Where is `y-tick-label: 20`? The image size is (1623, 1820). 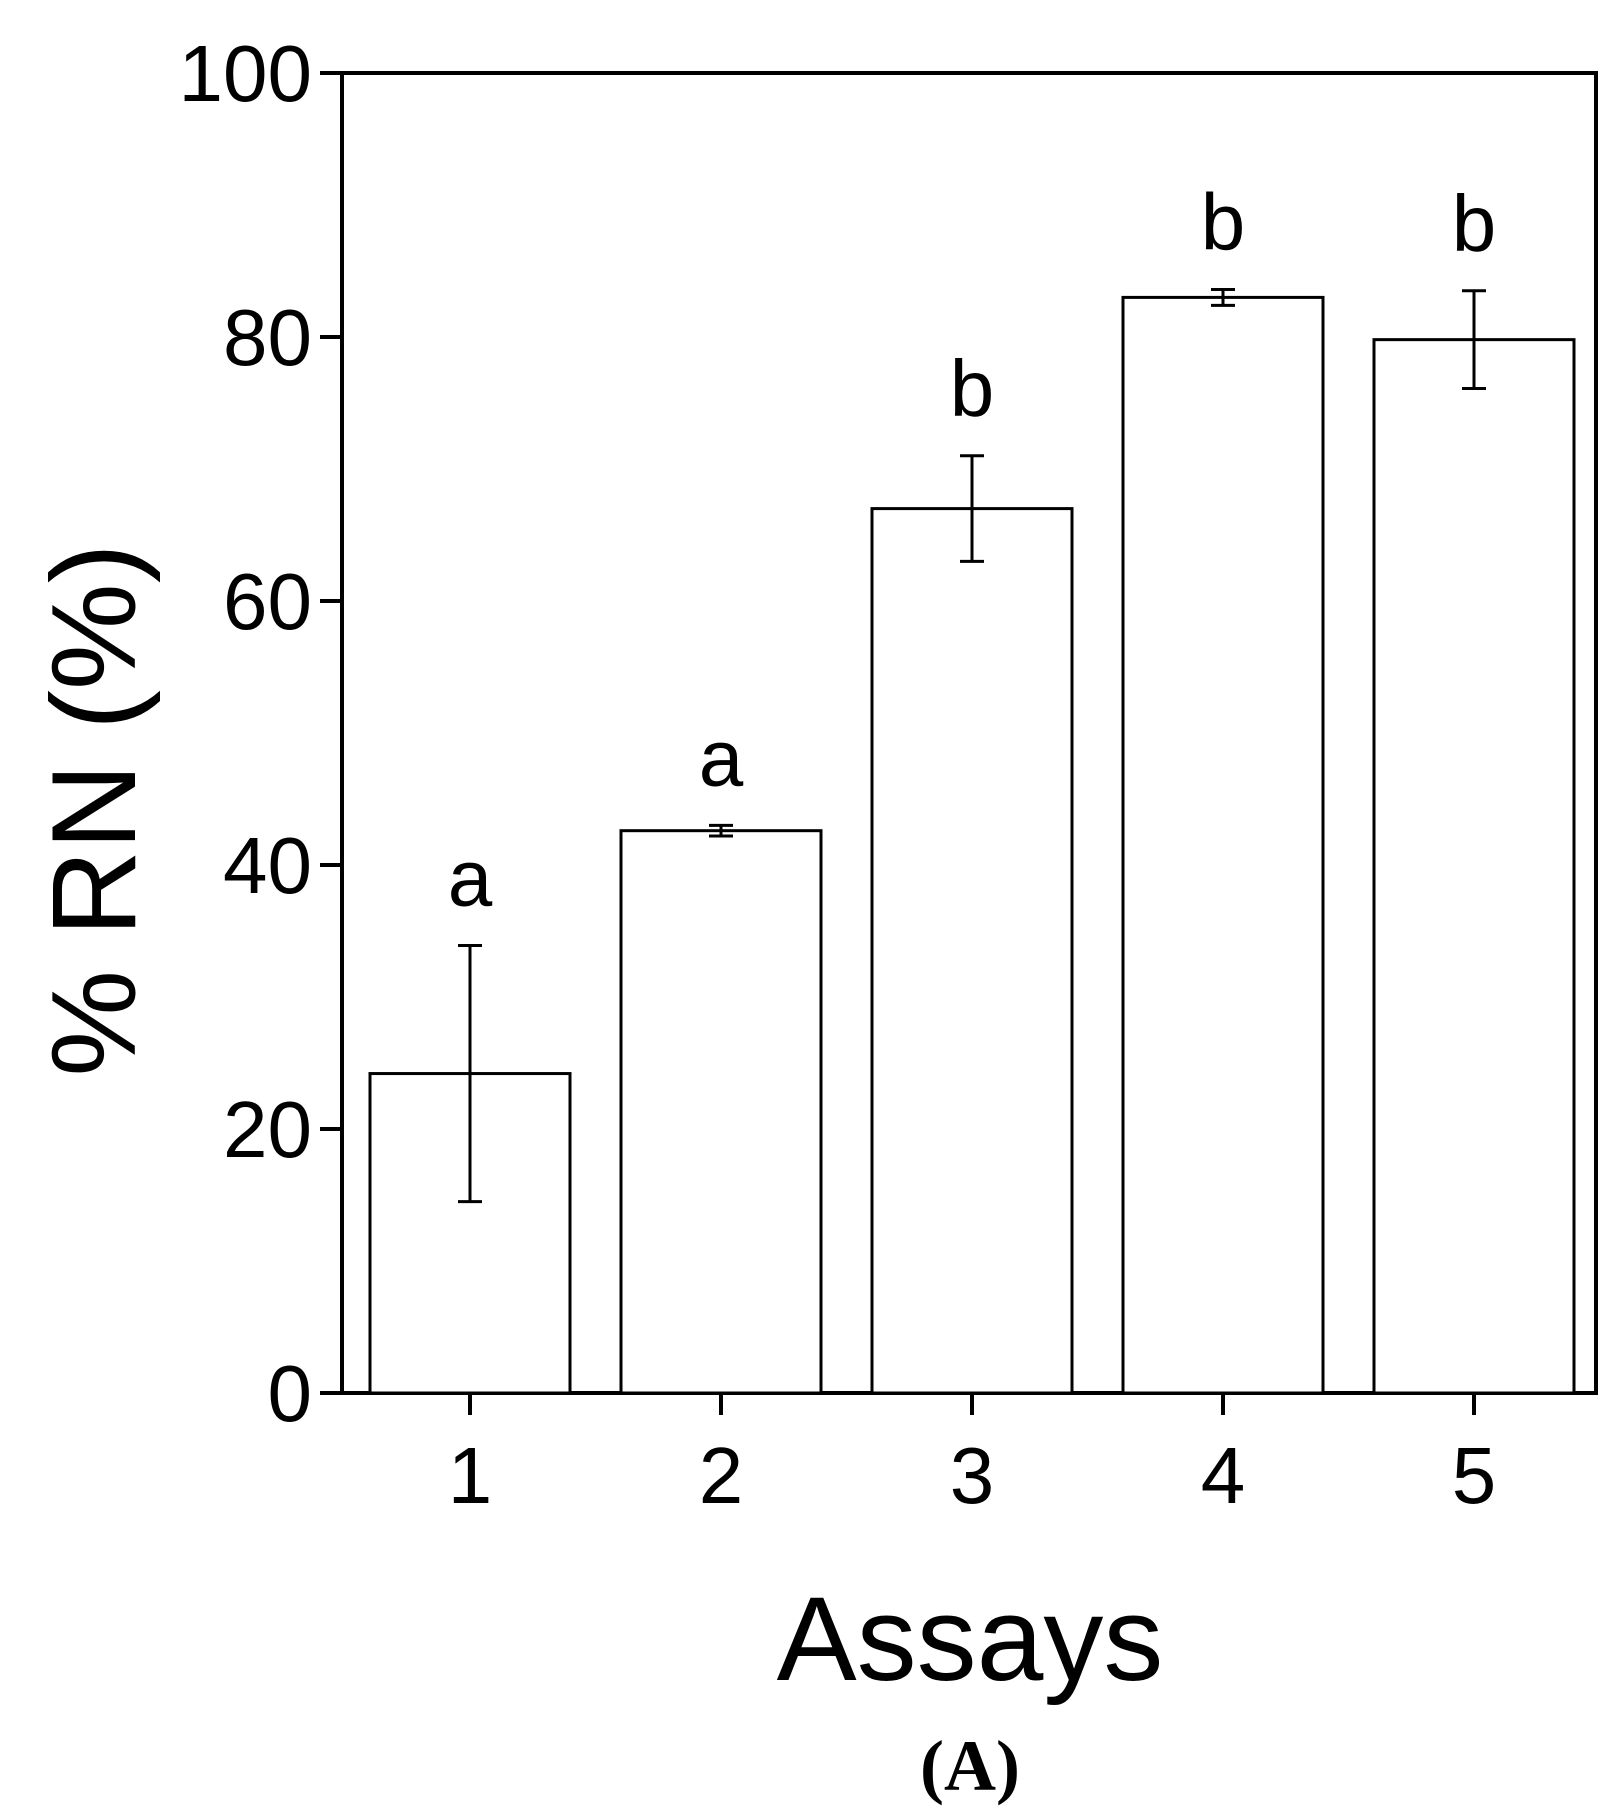
y-tick-label: 20 is located at coordinates (267, 1129).